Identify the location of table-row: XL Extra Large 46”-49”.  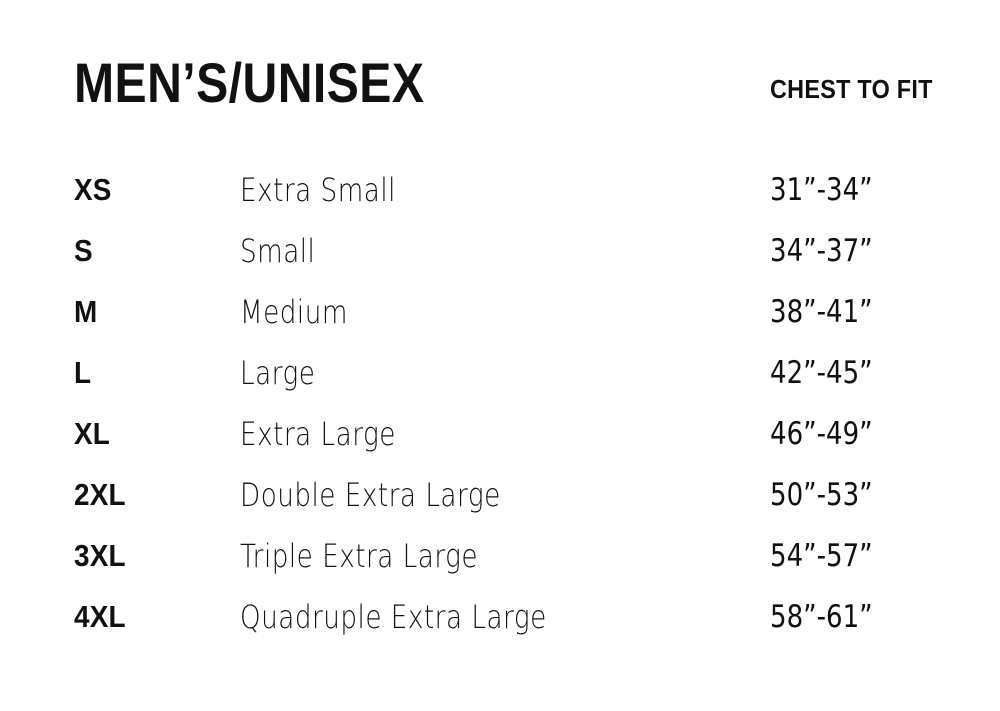
(500, 444).